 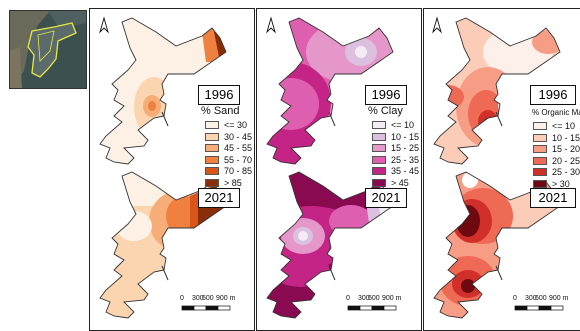 I want to click on legend-item-organic-0: <= 10, so click(x=554, y=126).